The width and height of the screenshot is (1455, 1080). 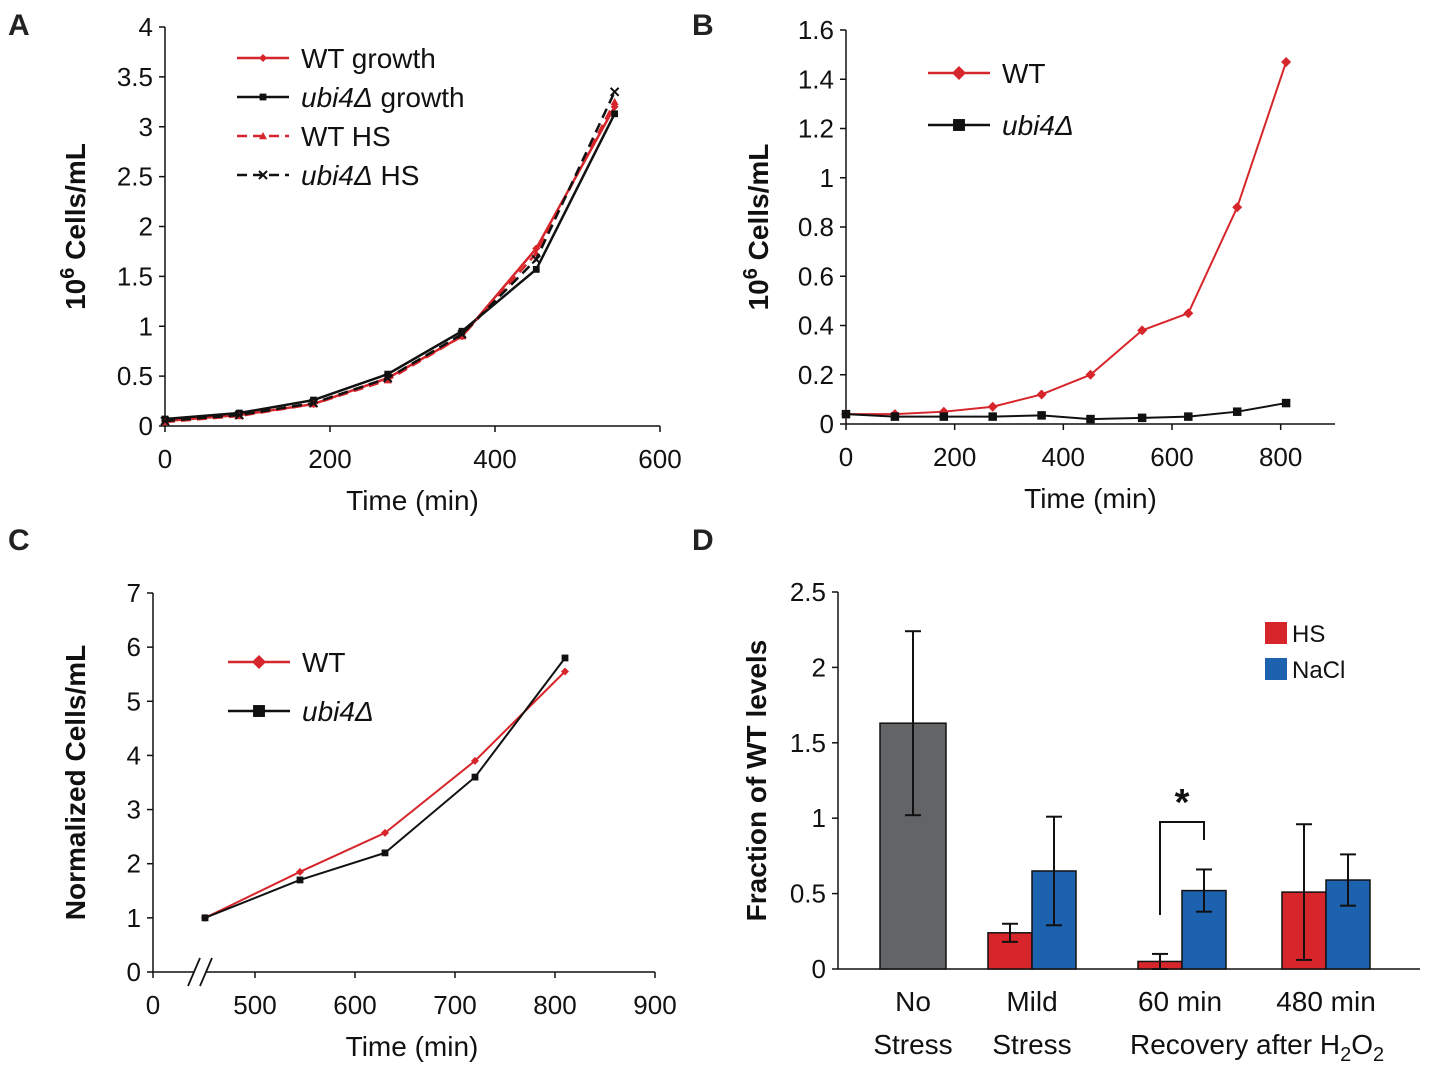 I want to click on legend-text: HS, so click(x=396, y=175).